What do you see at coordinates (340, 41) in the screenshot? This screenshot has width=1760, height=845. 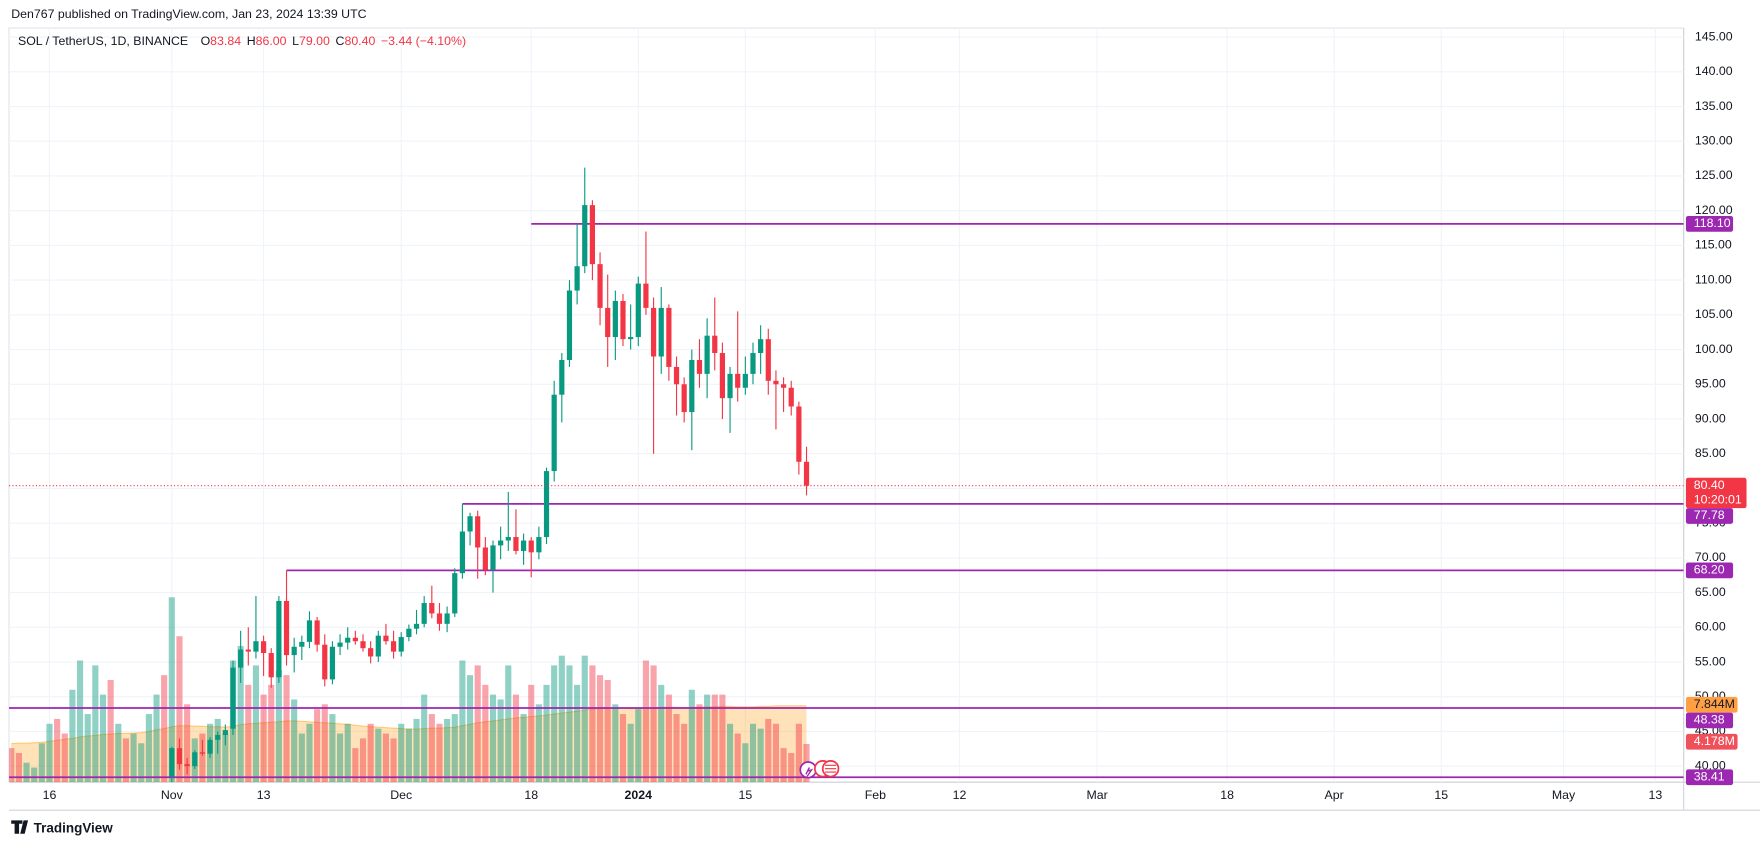 I see `ohlc-key: C` at bounding box center [340, 41].